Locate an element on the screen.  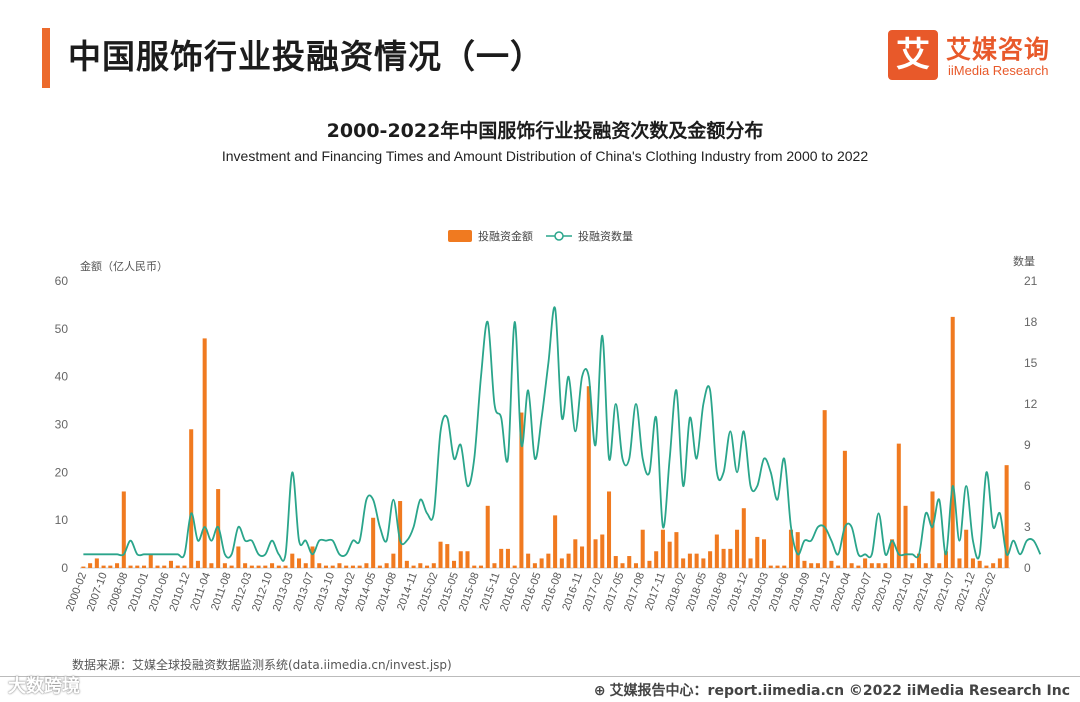
y-left-axis-title: 金额（亿人民币） is located at coordinates (124, 266).